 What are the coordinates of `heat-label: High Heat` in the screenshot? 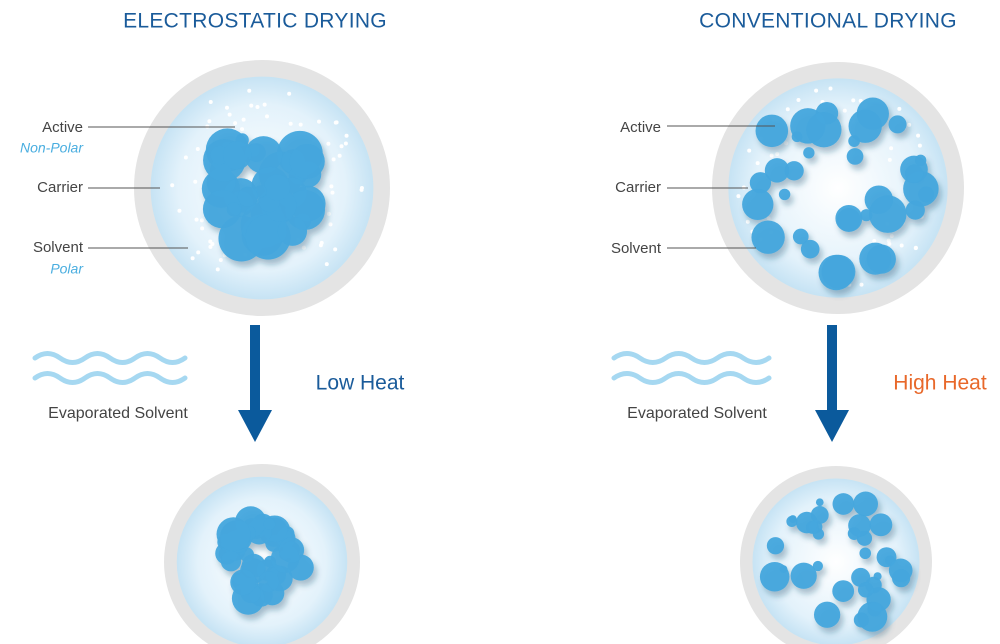 It's located at (940, 383).